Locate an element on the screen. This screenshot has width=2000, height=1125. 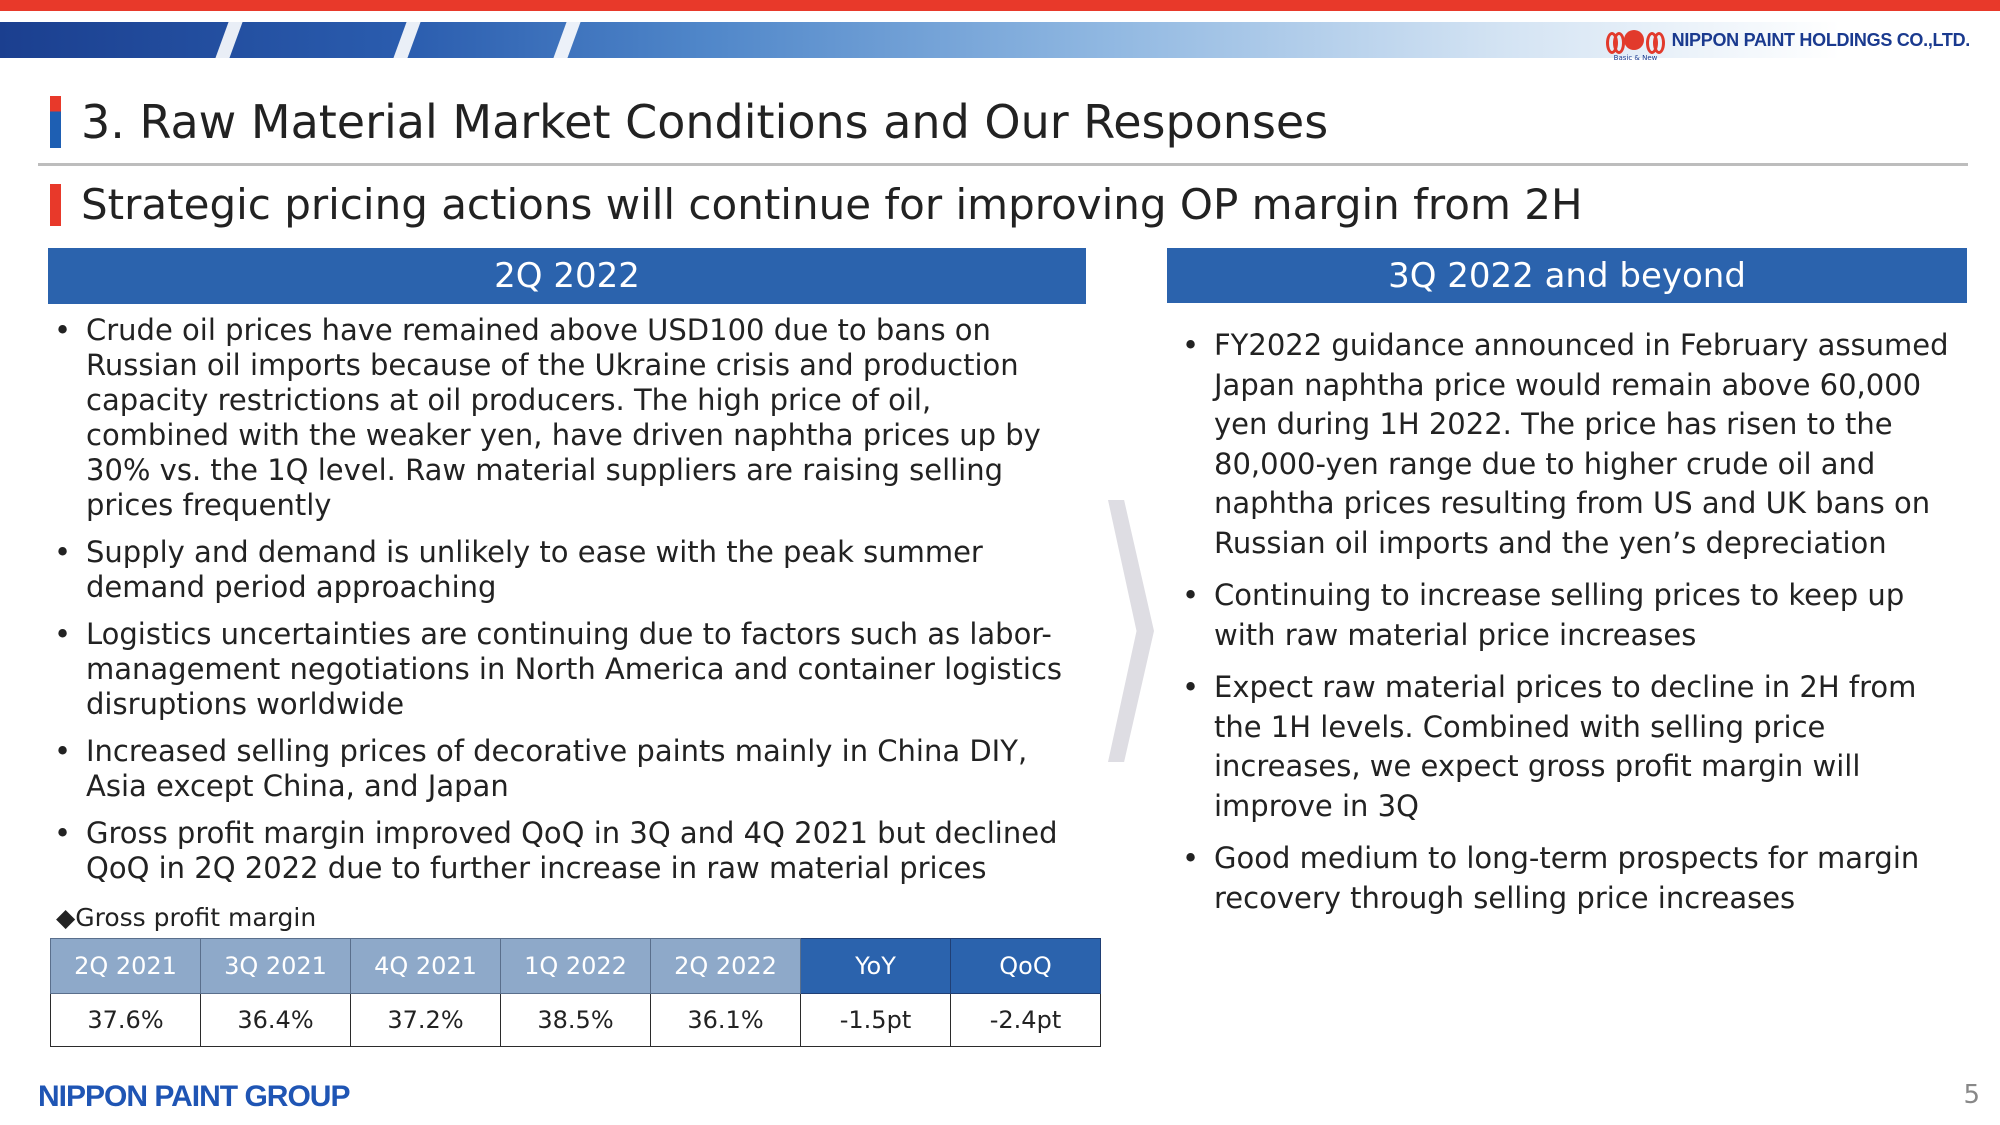
right-column-heading: 3Q 2022 and beyond is located at coordinates (1567, 275).